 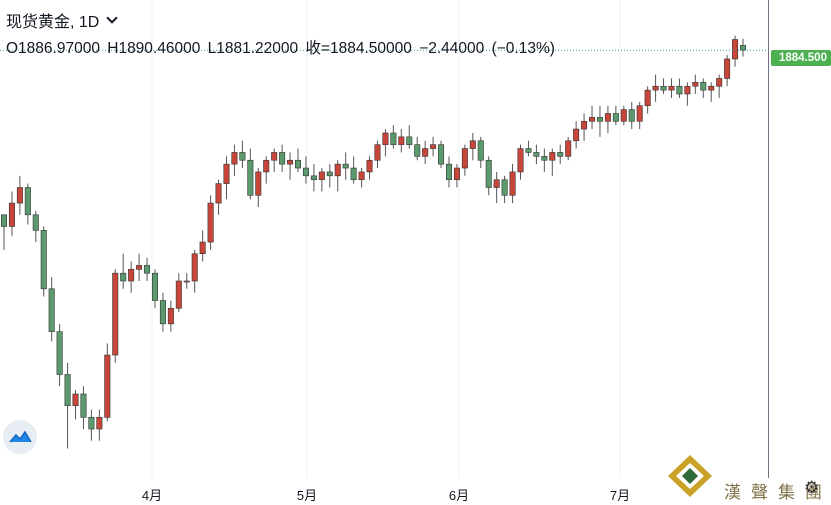 I want to click on chart-title: 现货黄金, 1D, so click(x=62, y=20).